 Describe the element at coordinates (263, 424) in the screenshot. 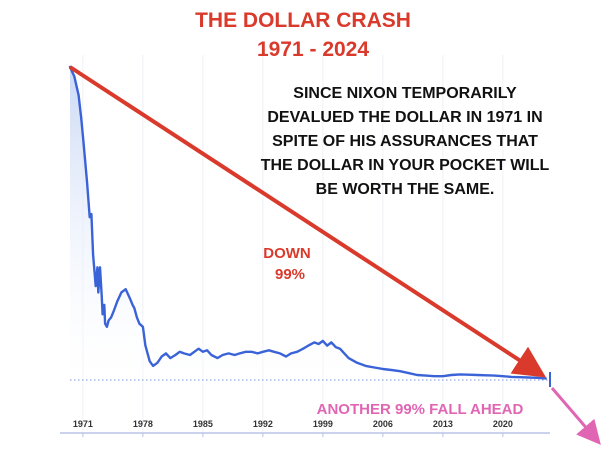

I see `x-tick-label-1992: 1992` at that location.